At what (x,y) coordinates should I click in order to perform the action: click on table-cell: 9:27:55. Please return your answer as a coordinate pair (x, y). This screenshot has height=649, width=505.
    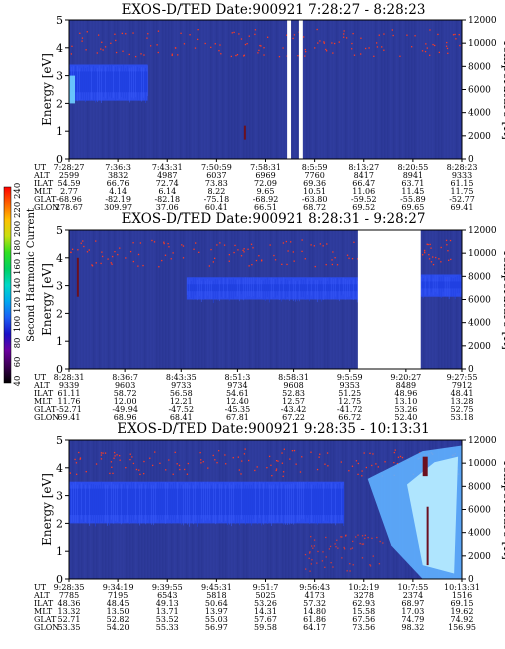
    Looking at the image, I should click on (462, 377).